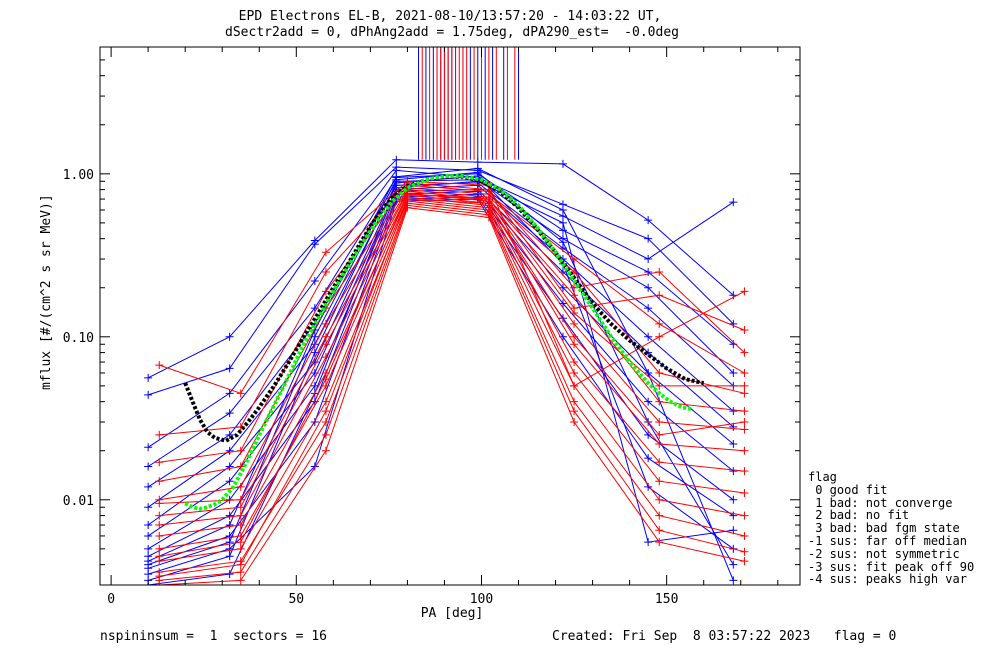 Image resolution: width=1000 pixels, height=650 pixels. Describe the element at coordinates (880, 502) in the screenshot. I see `legend-item: 1 bad: not converge` at that location.